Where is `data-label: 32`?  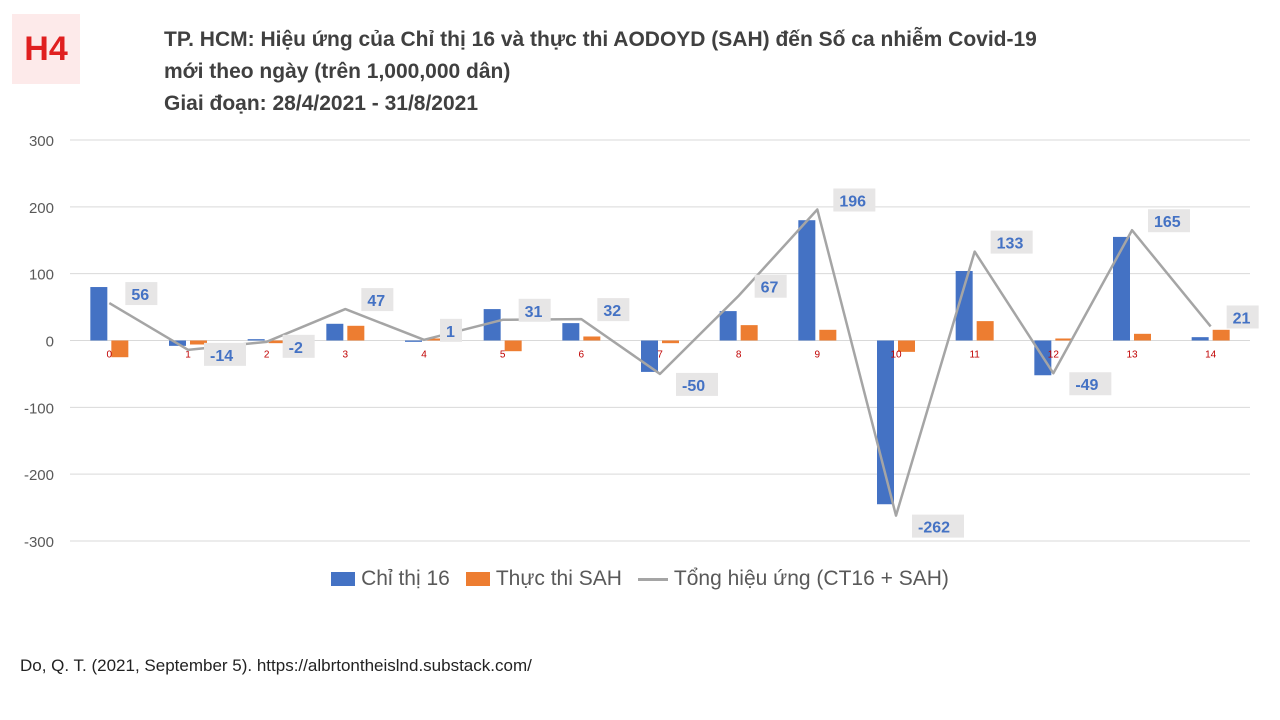 data-label: 32 is located at coordinates (612, 311).